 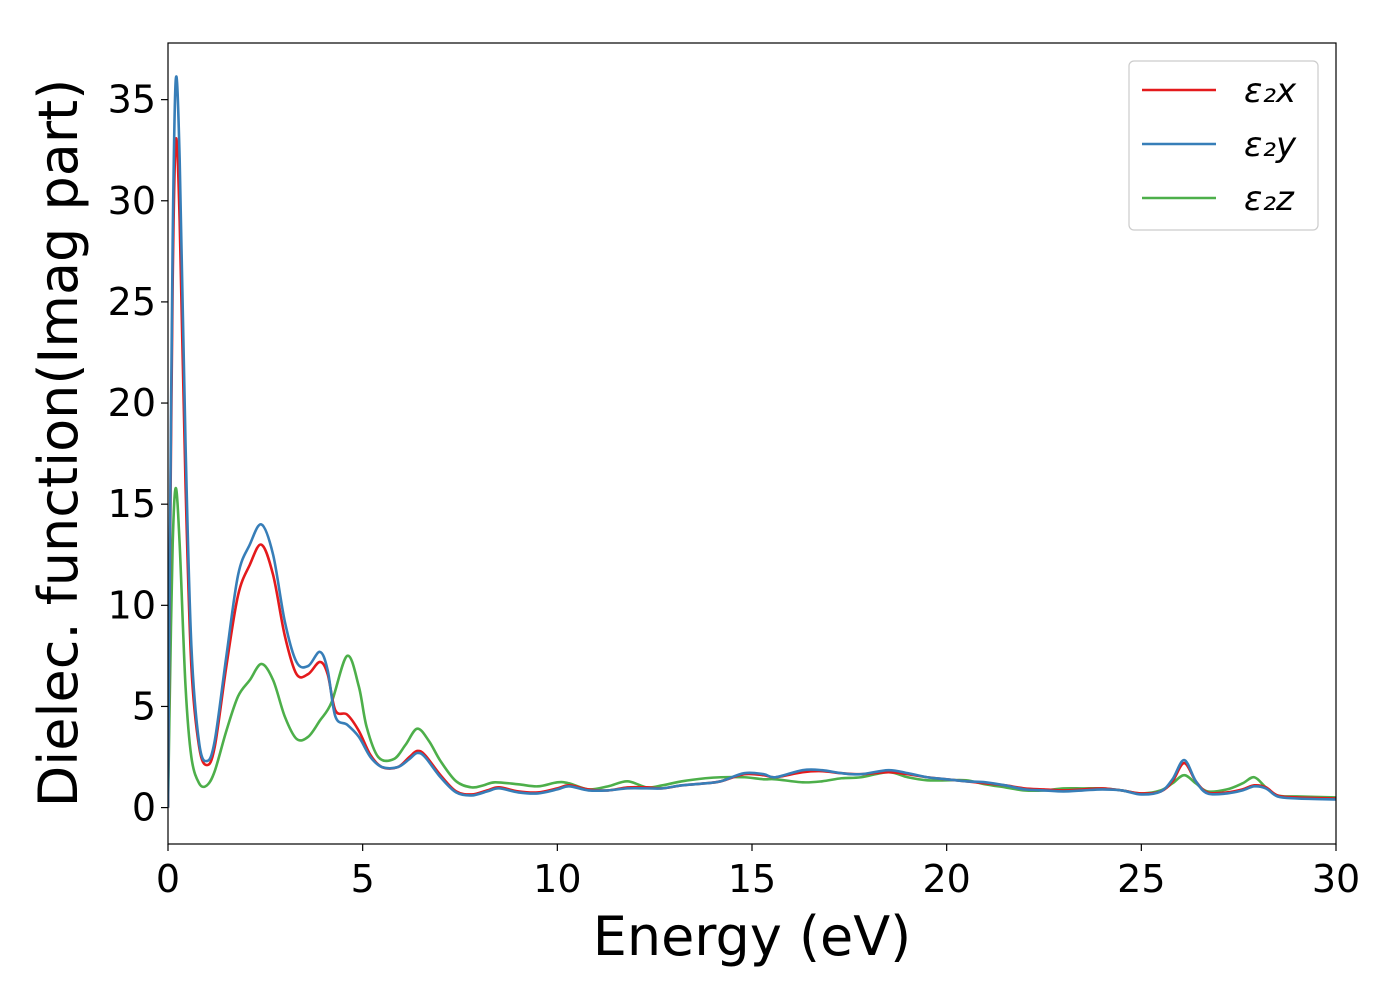 What do you see at coordinates (132, 201) in the screenshot?
I see `y-tick-label: 30` at bounding box center [132, 201].